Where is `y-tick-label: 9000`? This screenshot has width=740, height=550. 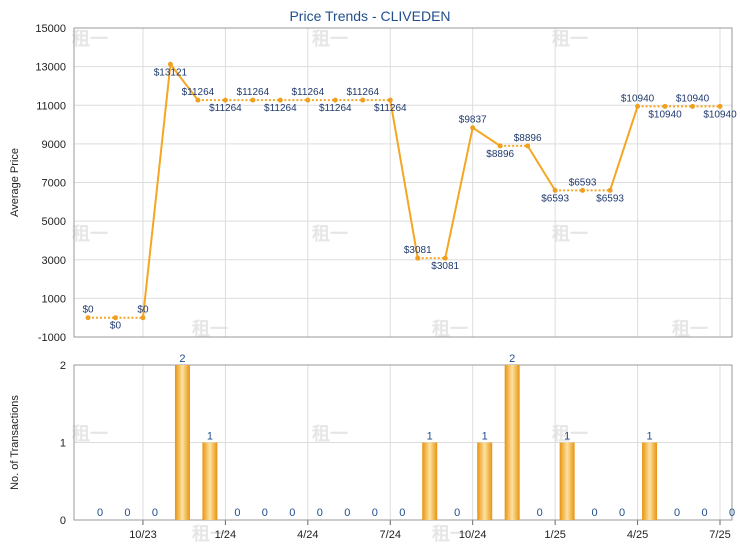 y-tick-label: 9000 is located at coordinates (54, 145).